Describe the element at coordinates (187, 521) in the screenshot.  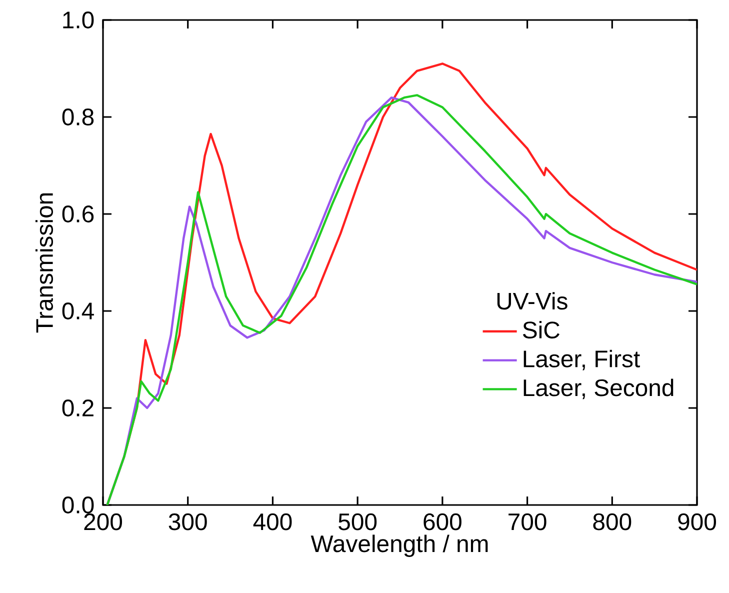
I see `x-tick-label: 300` at that location.